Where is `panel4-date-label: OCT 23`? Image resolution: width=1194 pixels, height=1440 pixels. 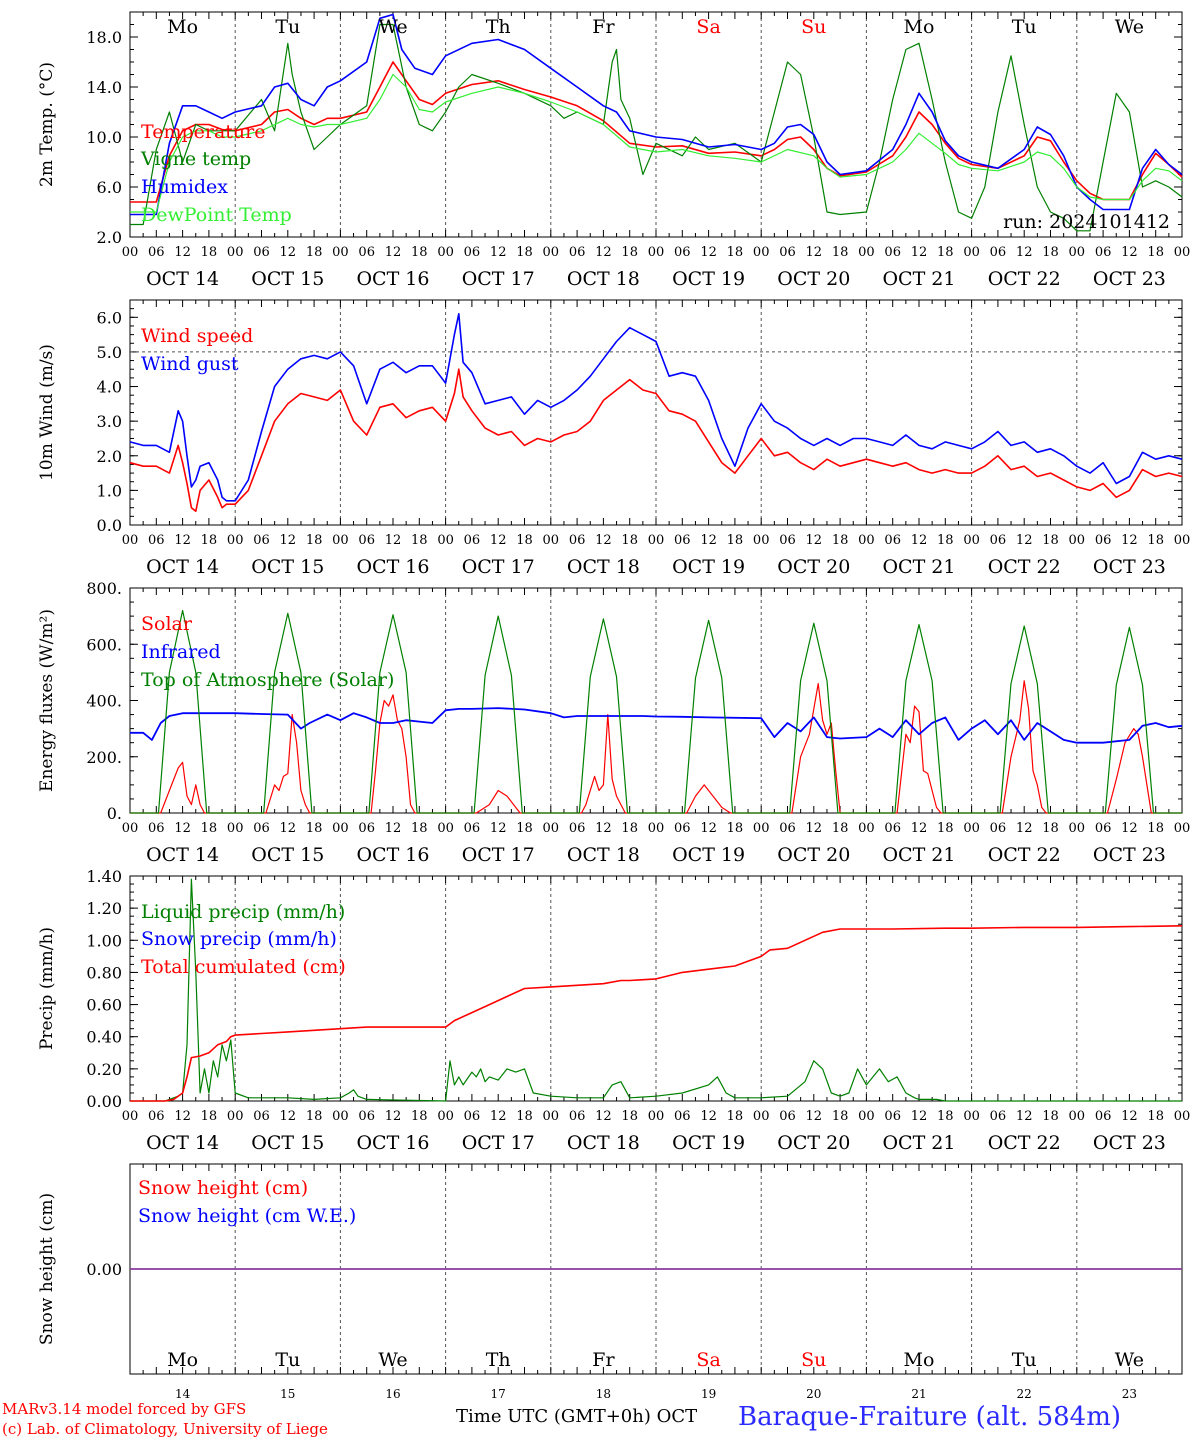
panel4-date-label: OCT 23 is located at coordinates (1129, 1143).